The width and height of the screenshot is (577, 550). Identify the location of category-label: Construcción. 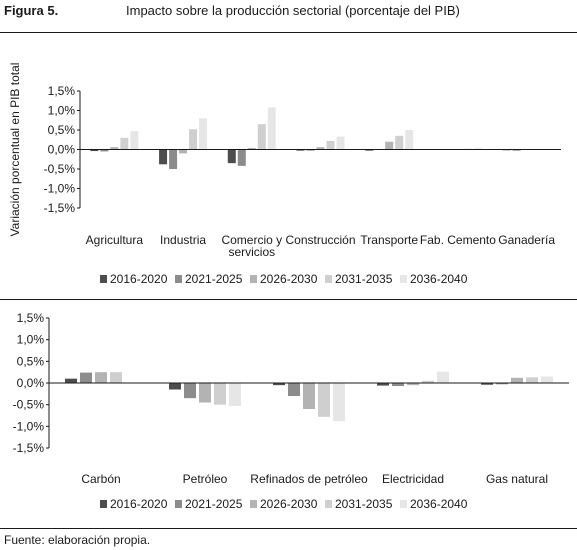
(320, 240).